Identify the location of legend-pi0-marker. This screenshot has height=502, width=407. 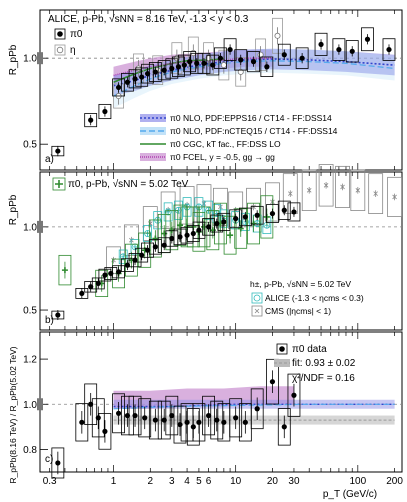
(60, 34).